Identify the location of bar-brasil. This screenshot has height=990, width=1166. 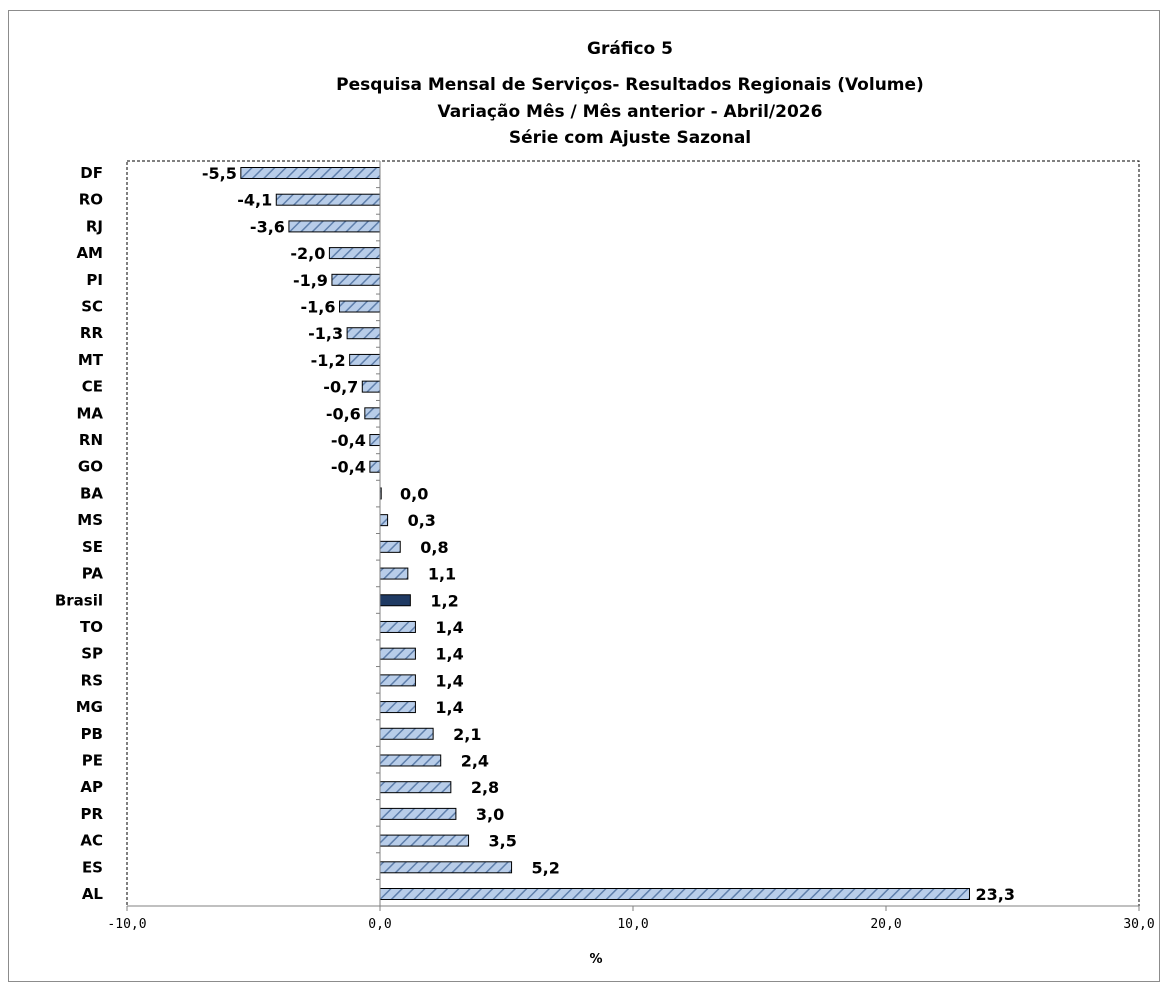
(395, 600).